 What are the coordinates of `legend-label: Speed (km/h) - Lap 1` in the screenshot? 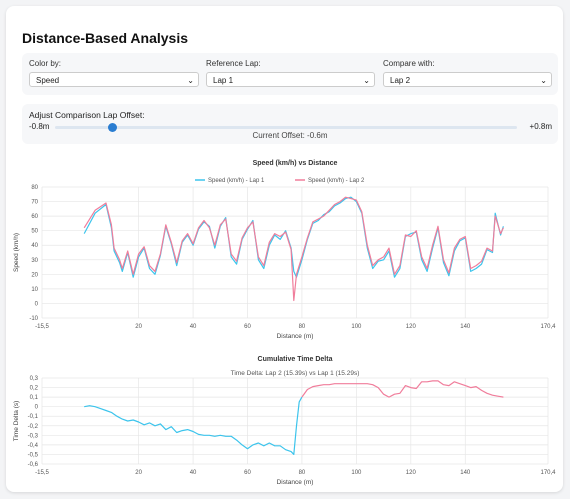 It's located at (236, 181).